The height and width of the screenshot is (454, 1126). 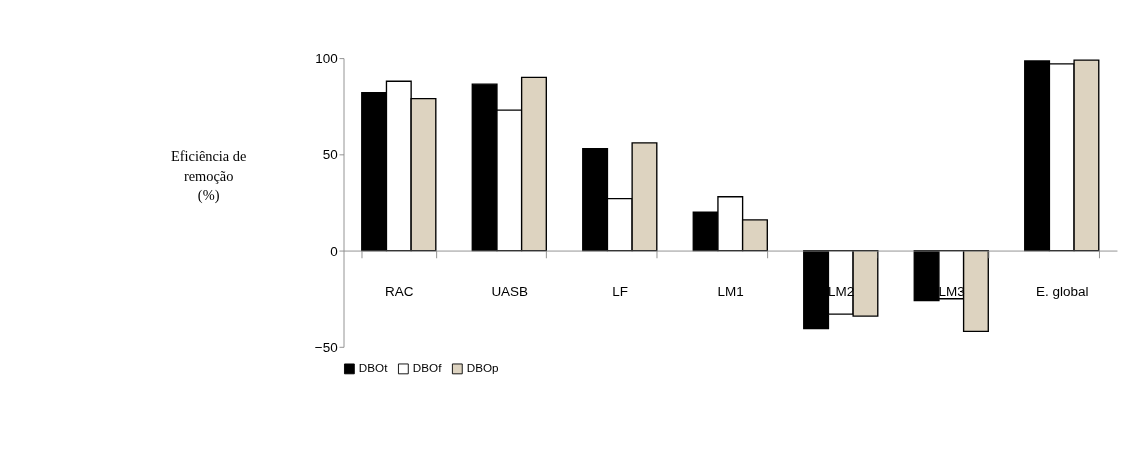 What do you see at coordinates (1062, 292) in the screenshot?
I see `x-tick-label: E. global` at bounding box center [1062, 292].